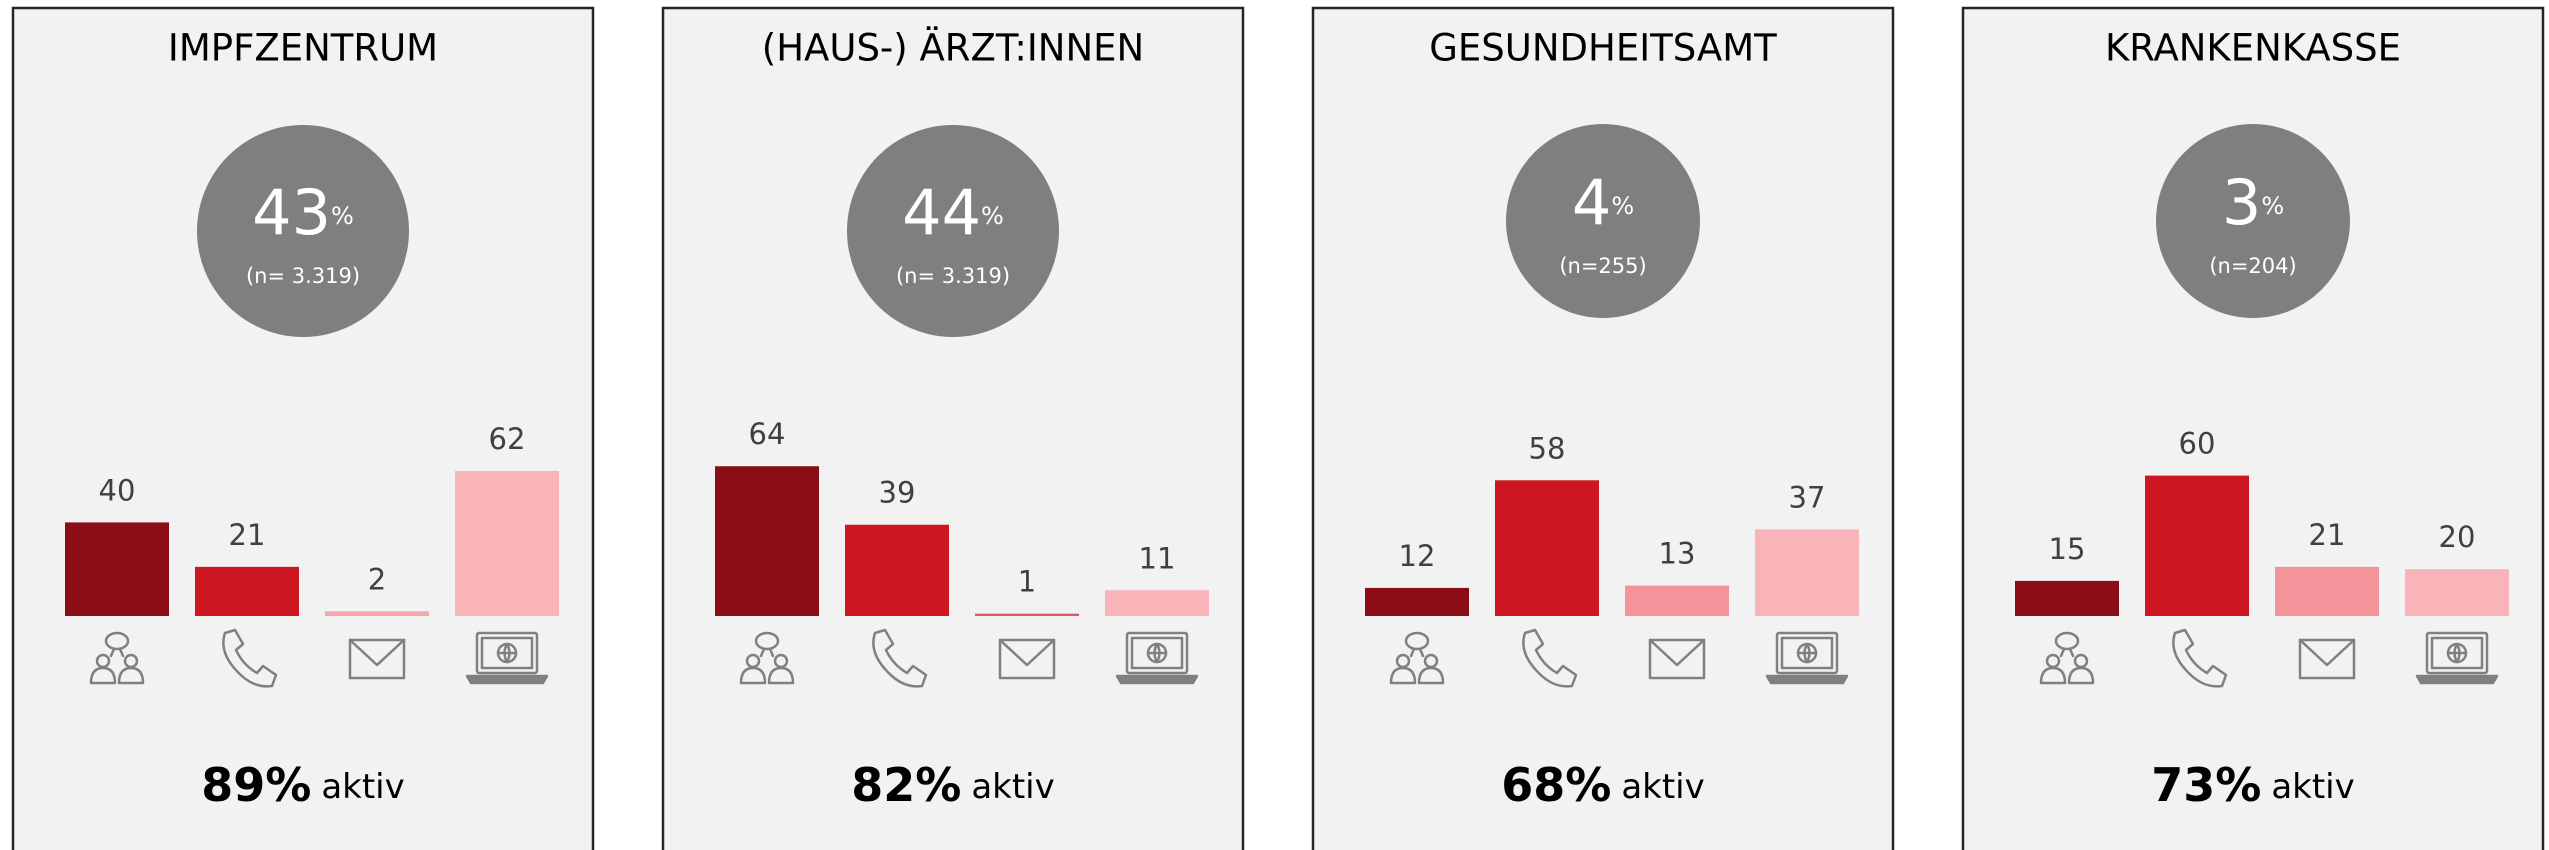  I want to click on sample-size: (n=255), so click(1602, 266).